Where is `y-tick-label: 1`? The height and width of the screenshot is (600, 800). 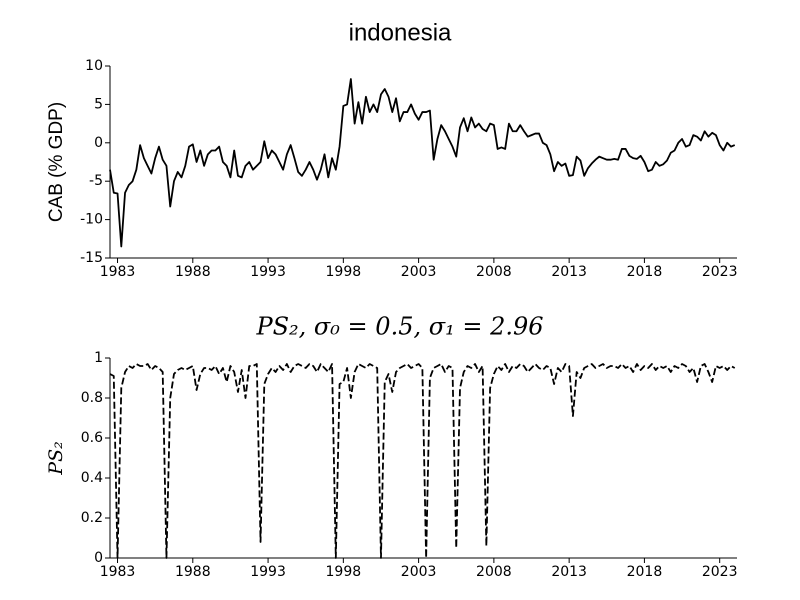
y-tick-label: 1 is located at coordinates (98, 358).